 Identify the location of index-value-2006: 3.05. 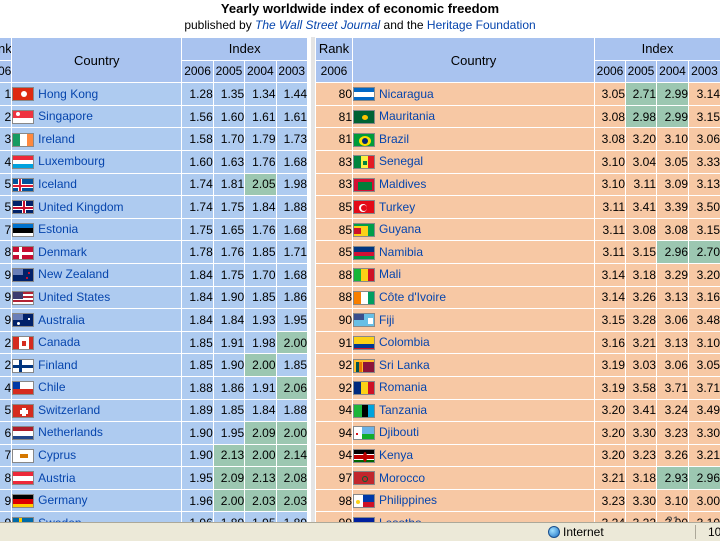
(610, 94).